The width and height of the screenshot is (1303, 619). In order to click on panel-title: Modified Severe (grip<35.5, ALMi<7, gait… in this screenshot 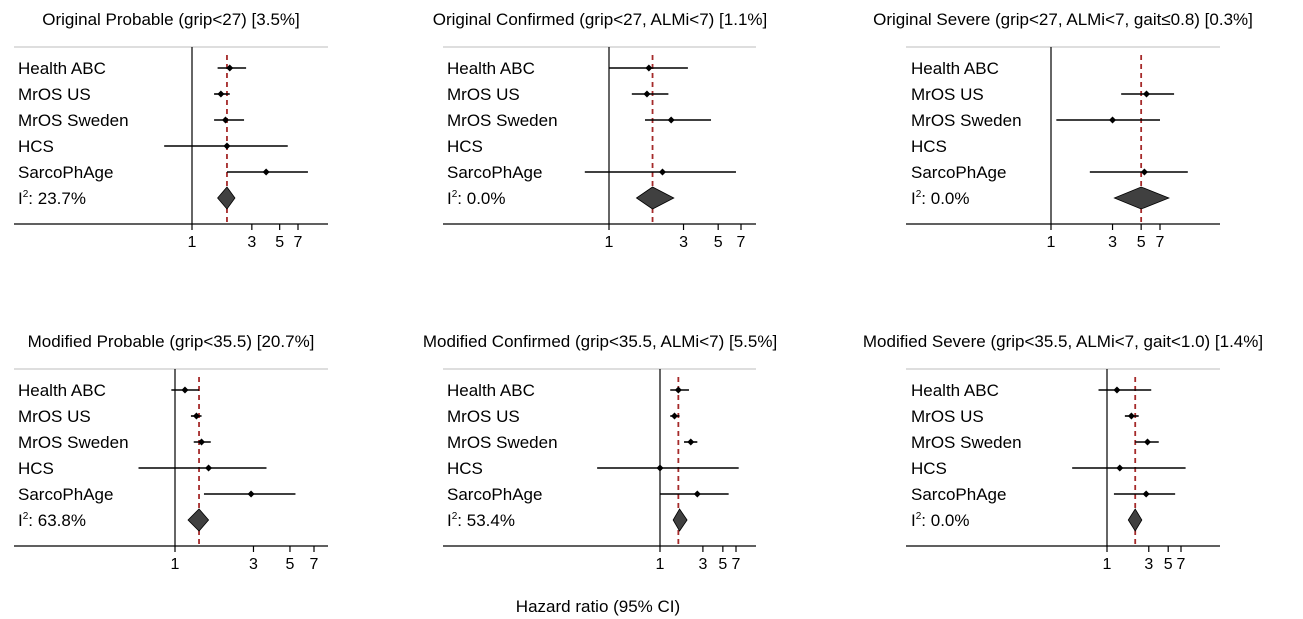, I will do `click(1063, 341)`.